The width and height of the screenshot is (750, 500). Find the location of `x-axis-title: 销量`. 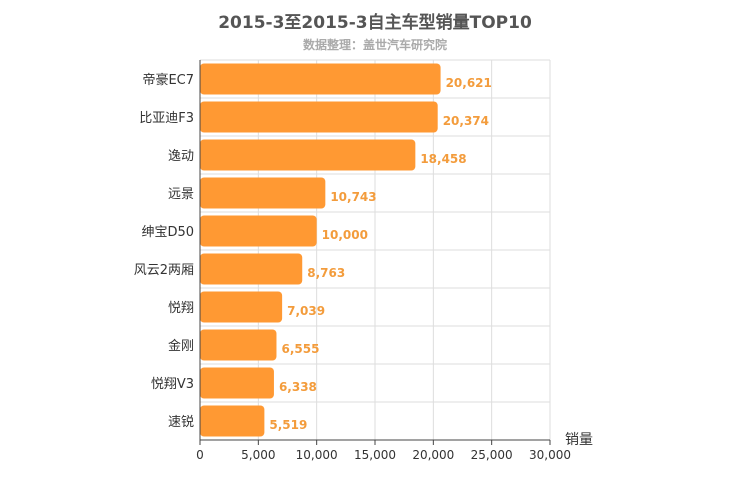

x-axis-title: 销量 is located at coordinates (579, 440).